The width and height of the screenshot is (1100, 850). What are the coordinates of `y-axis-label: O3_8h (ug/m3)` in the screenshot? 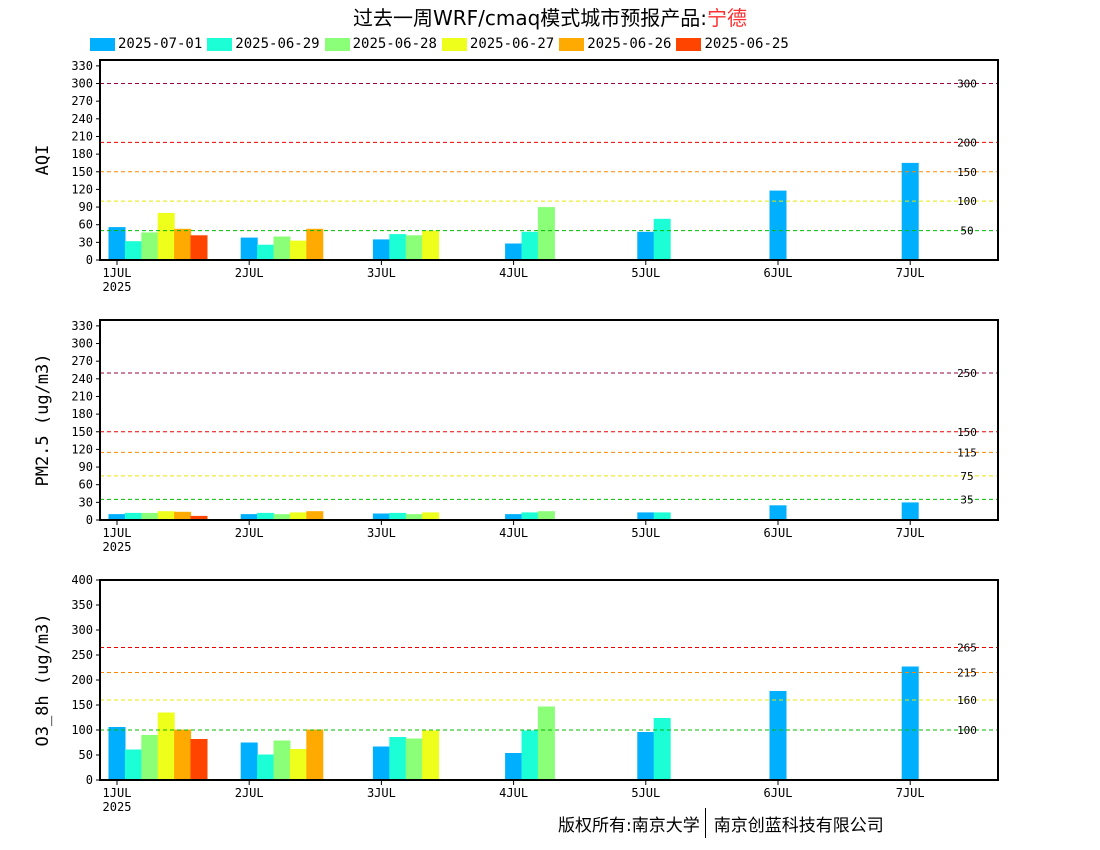 It's located at (43, 679).